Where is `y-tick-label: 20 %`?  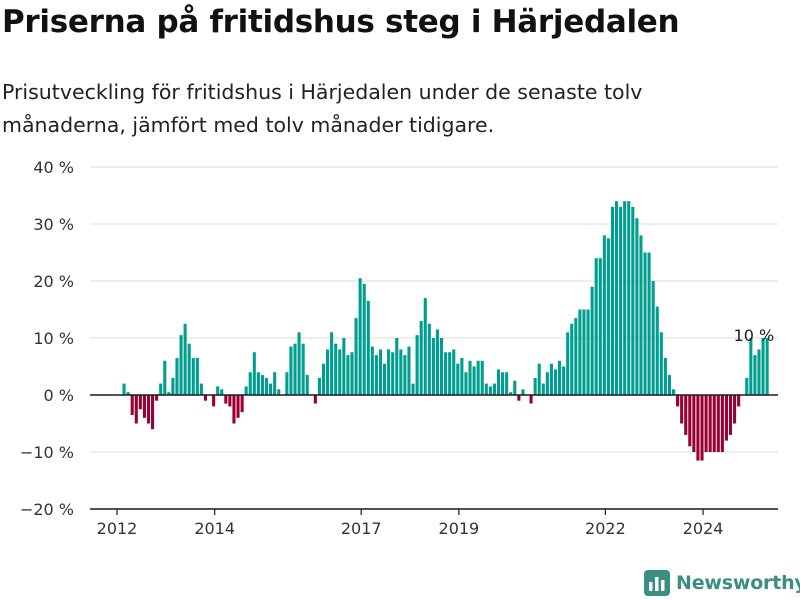
y-tick-label: 20 % is located at coordinates (53, 281).